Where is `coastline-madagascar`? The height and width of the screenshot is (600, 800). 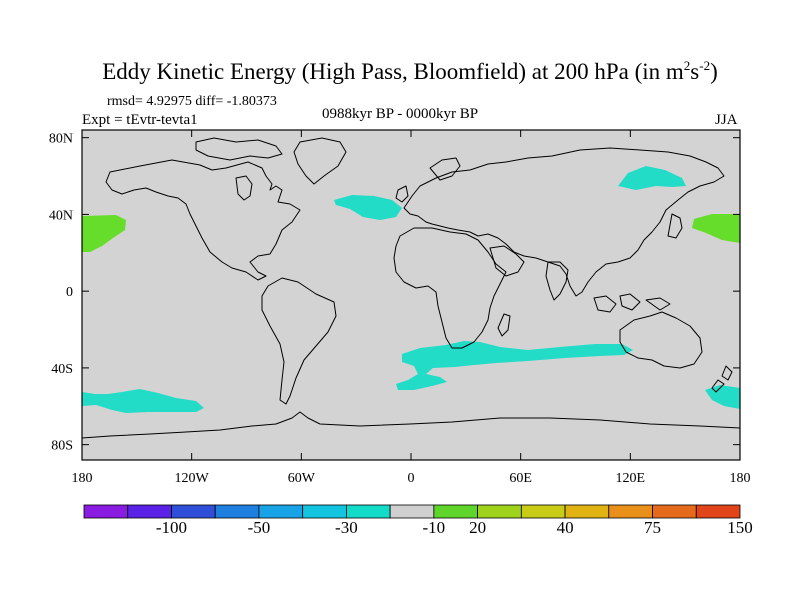 coastline-madagascar is located at coordinates (504, 325).